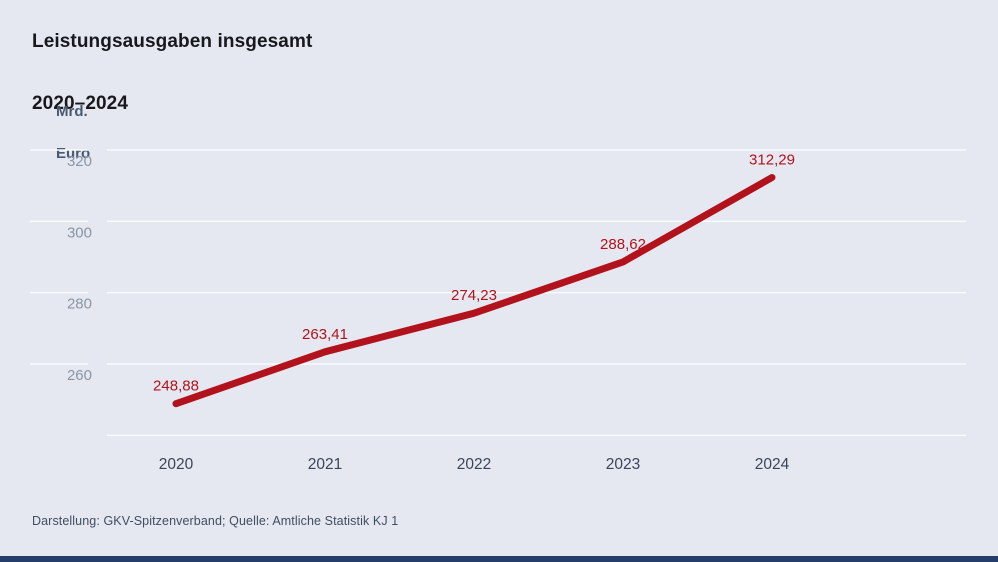  I want to click on chart-title-line2: 2020–2024, so click(80, 103).